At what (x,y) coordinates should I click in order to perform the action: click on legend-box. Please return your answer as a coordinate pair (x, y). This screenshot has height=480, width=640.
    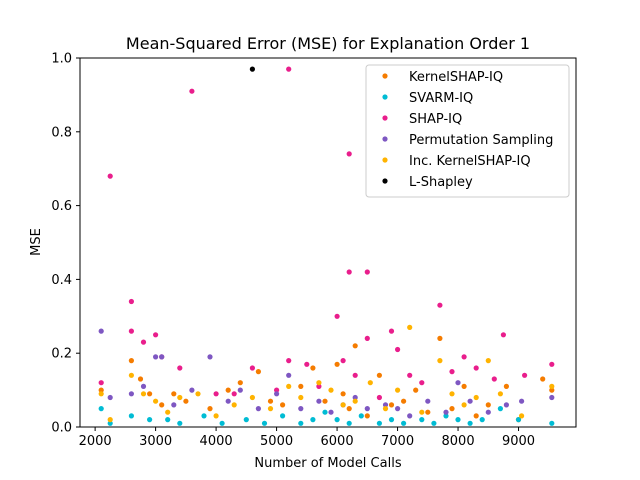
    Looking at the image, I should click on (467, 131).